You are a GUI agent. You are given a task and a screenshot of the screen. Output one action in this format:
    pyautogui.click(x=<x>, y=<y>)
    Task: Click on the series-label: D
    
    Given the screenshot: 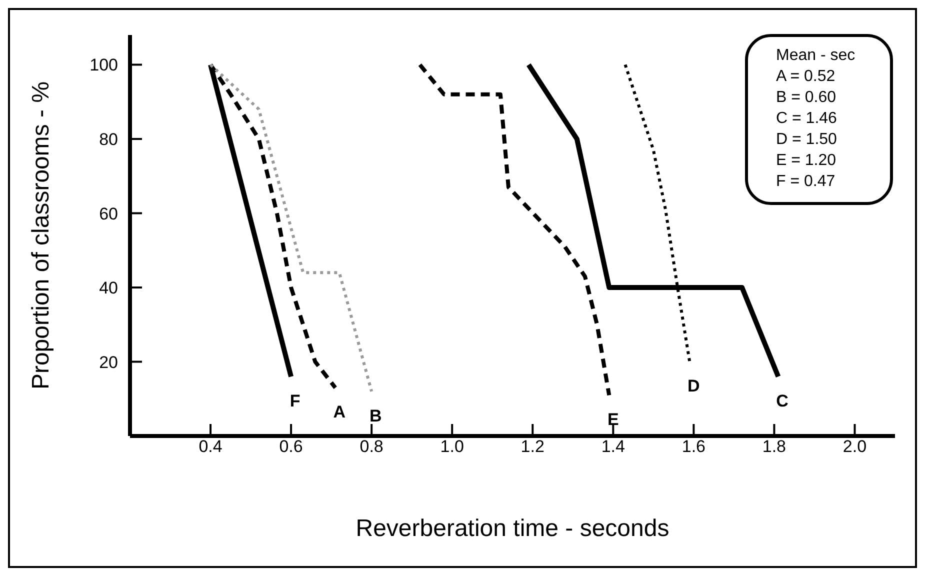 What is the action you would take?
    pyautogui.click(x=694, y=386)
    